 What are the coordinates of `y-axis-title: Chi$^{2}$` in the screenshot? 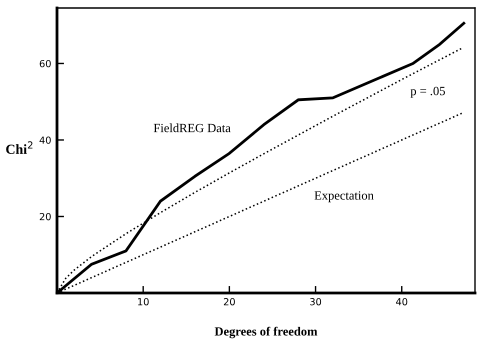 It's located at (19, 147).